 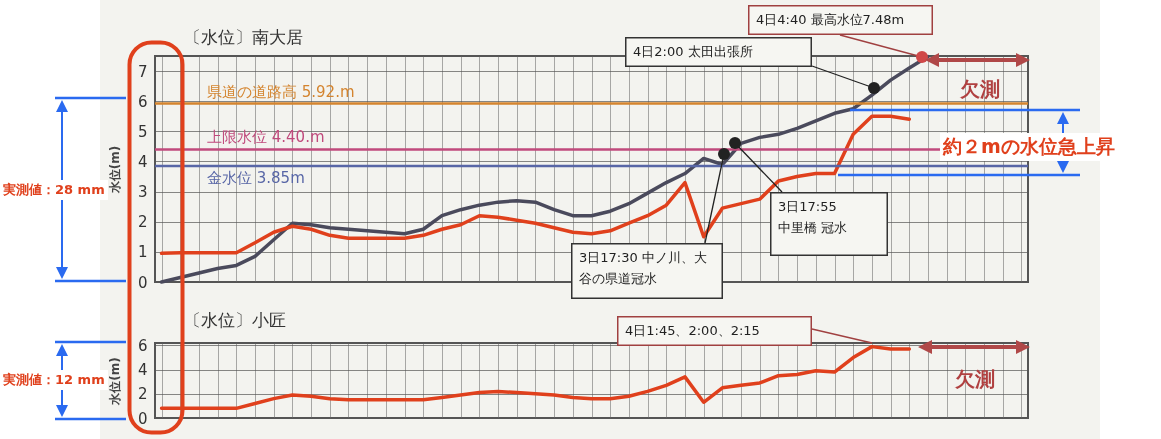 What do you see at coordinates (142, 252) in the screenshot?
I see `y-tick-label: 1` at bounding box center [142, 252].